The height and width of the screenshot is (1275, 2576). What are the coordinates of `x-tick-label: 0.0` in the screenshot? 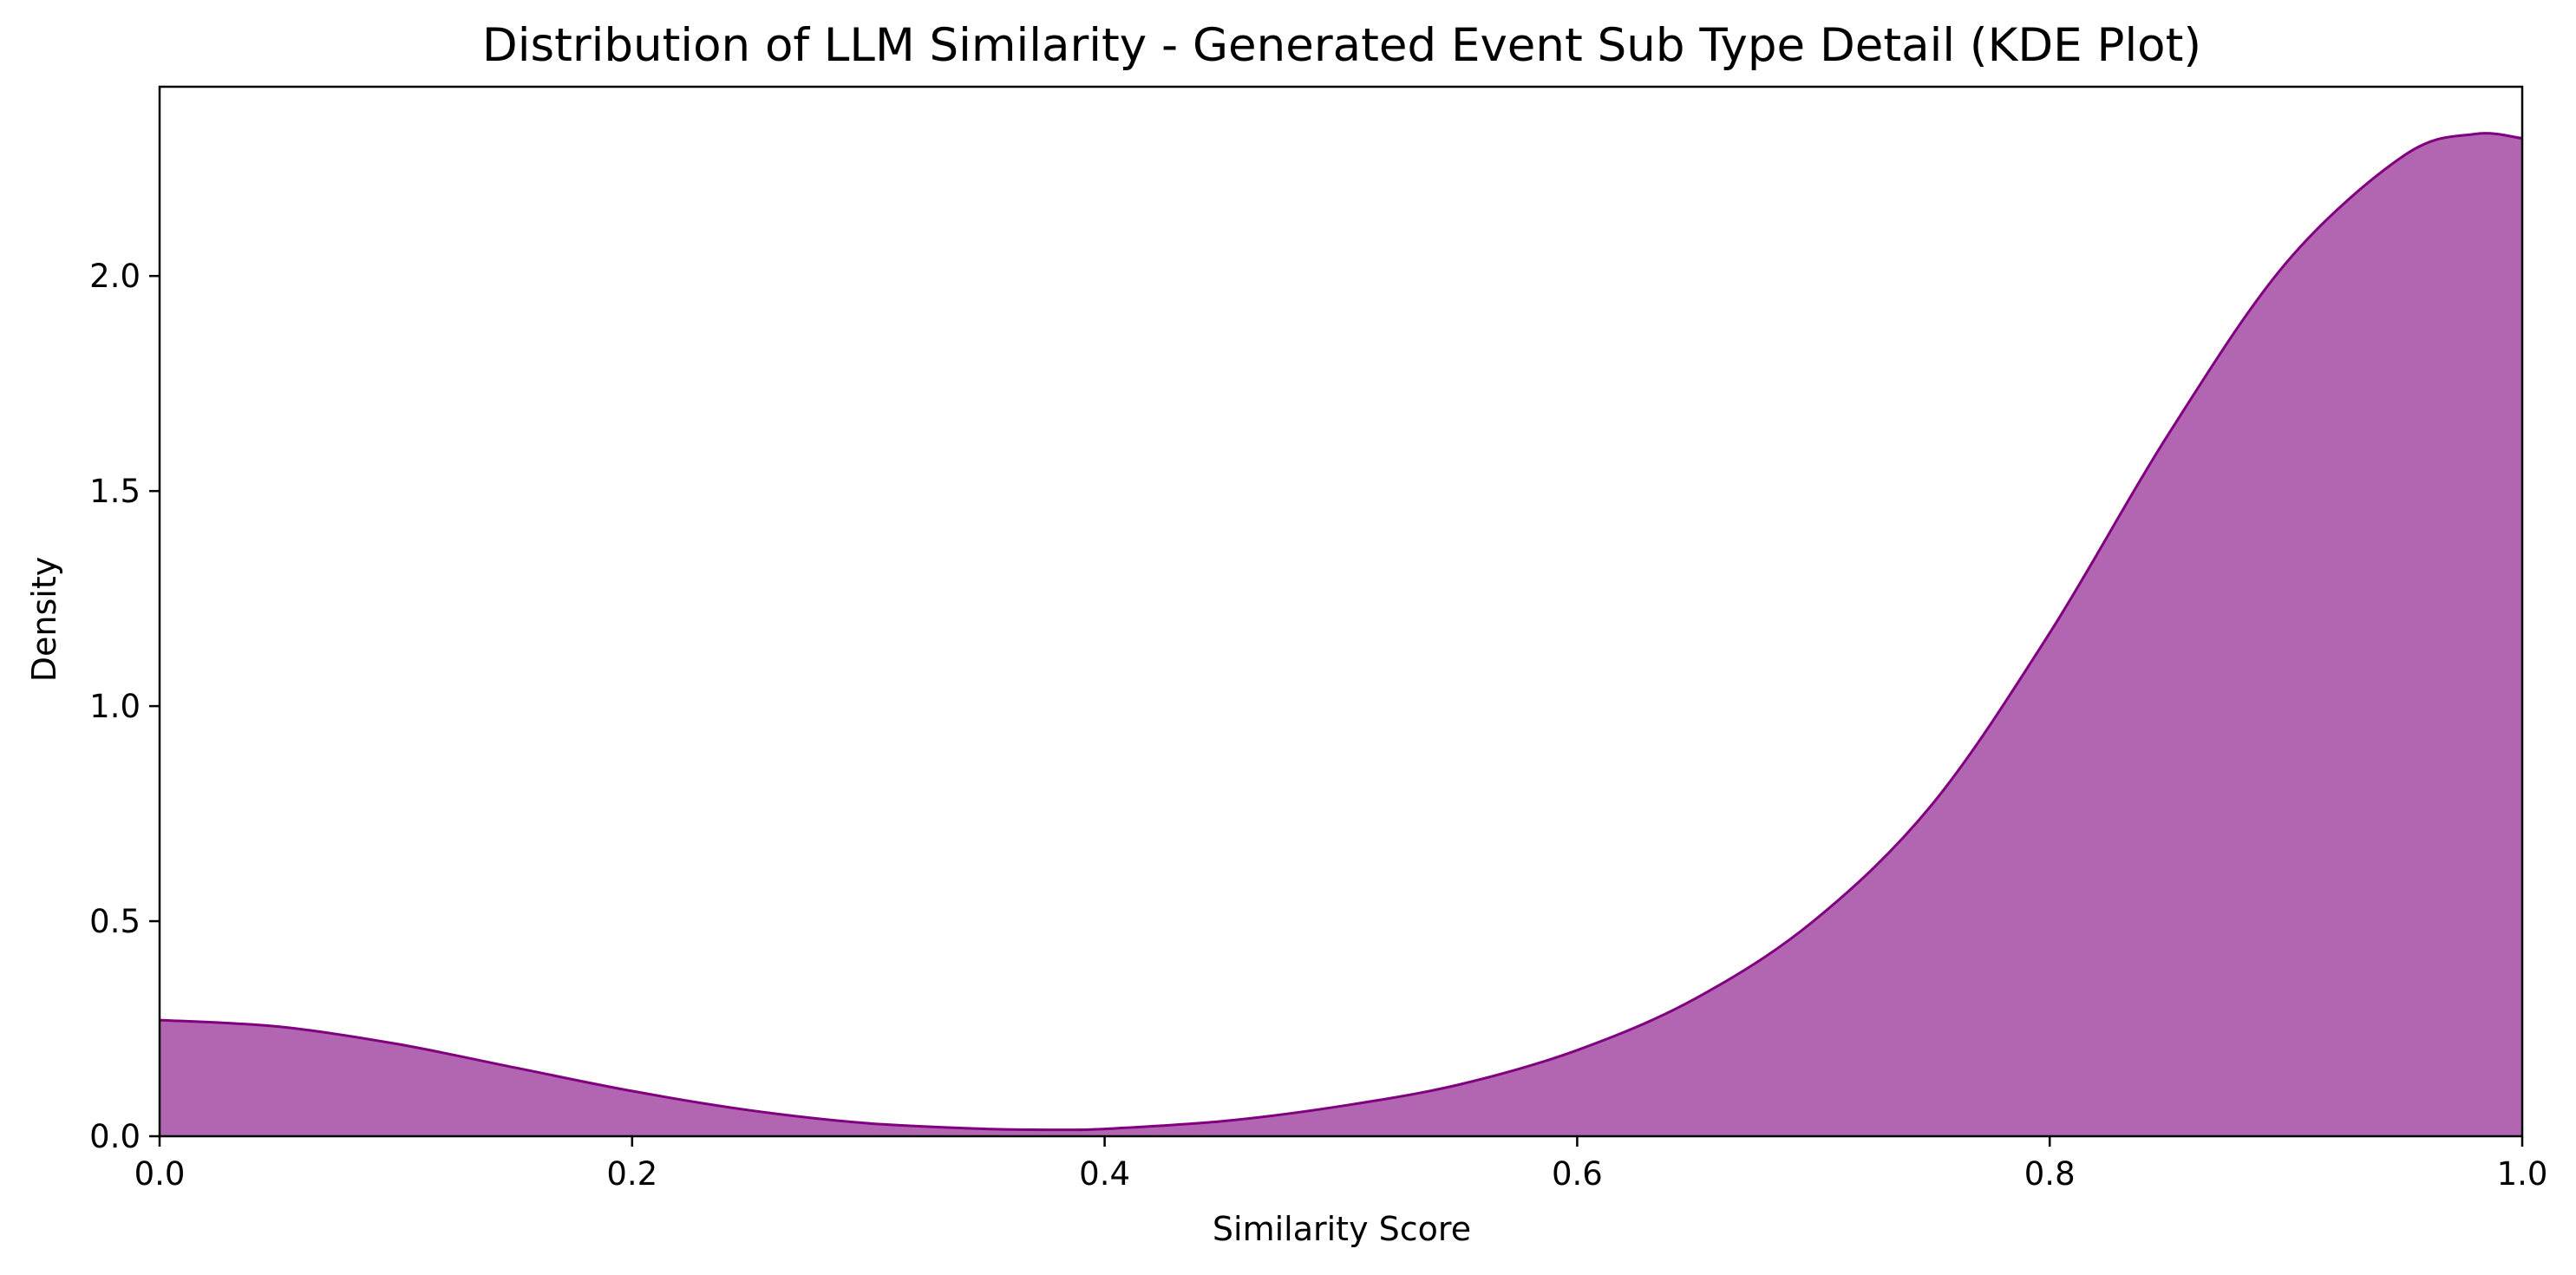 It's located at (160, 1174).